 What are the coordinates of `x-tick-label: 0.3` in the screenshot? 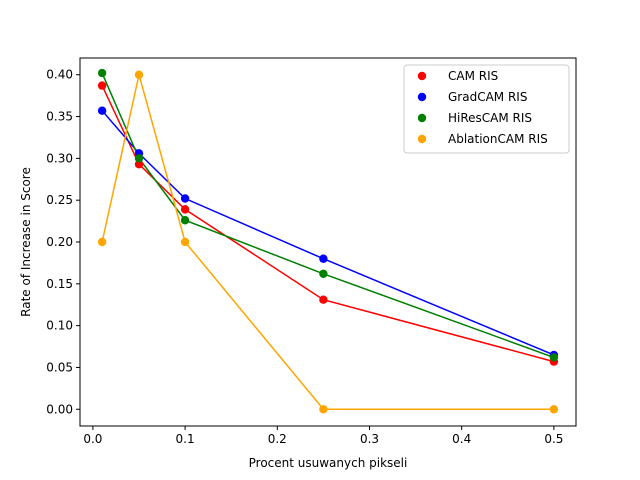 It's located at (369, 439).